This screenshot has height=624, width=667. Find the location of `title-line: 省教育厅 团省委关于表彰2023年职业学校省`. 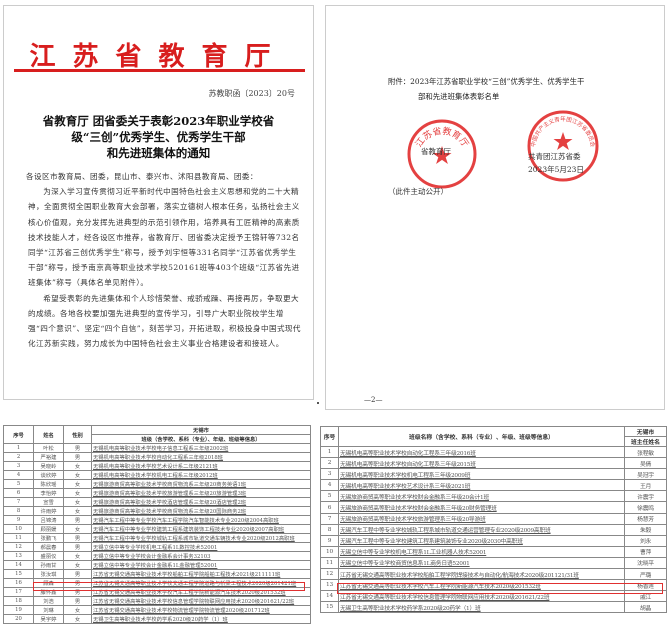

title-line: 省教育厅 团省委关于表彰2023年职业学校省 is located at coordinates (158, 121).